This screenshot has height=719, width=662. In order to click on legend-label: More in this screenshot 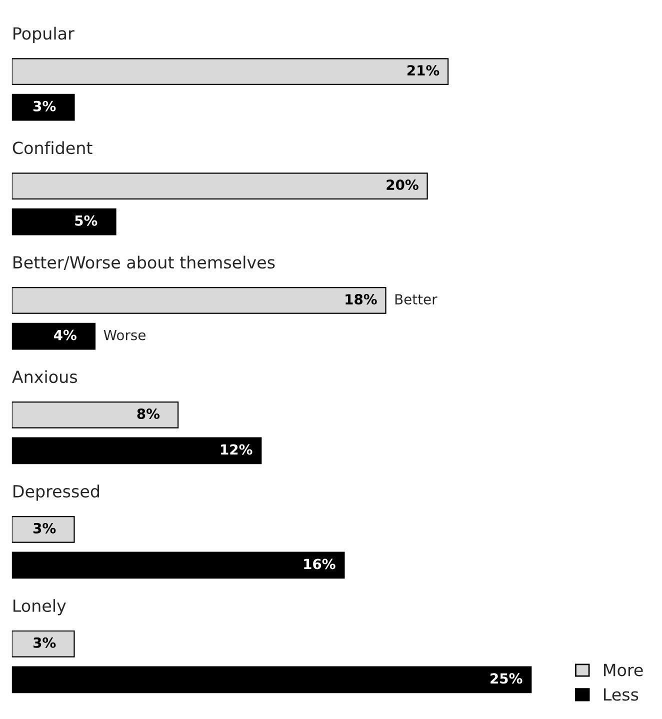, I will do `click(623, 670)`.